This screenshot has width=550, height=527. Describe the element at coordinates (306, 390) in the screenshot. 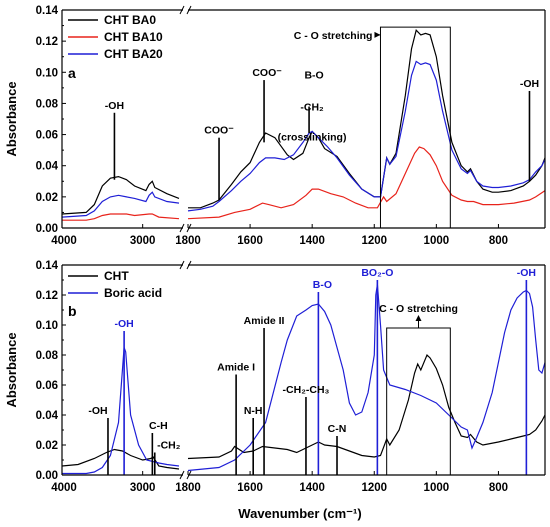

I see `annotation-label: -CH₂-CH₃` at that location.